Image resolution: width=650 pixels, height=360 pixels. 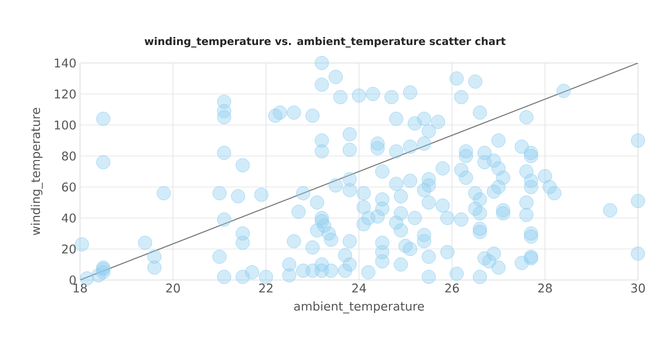 I want to click on y-tick-label: 120, so click(x=65, y=94).